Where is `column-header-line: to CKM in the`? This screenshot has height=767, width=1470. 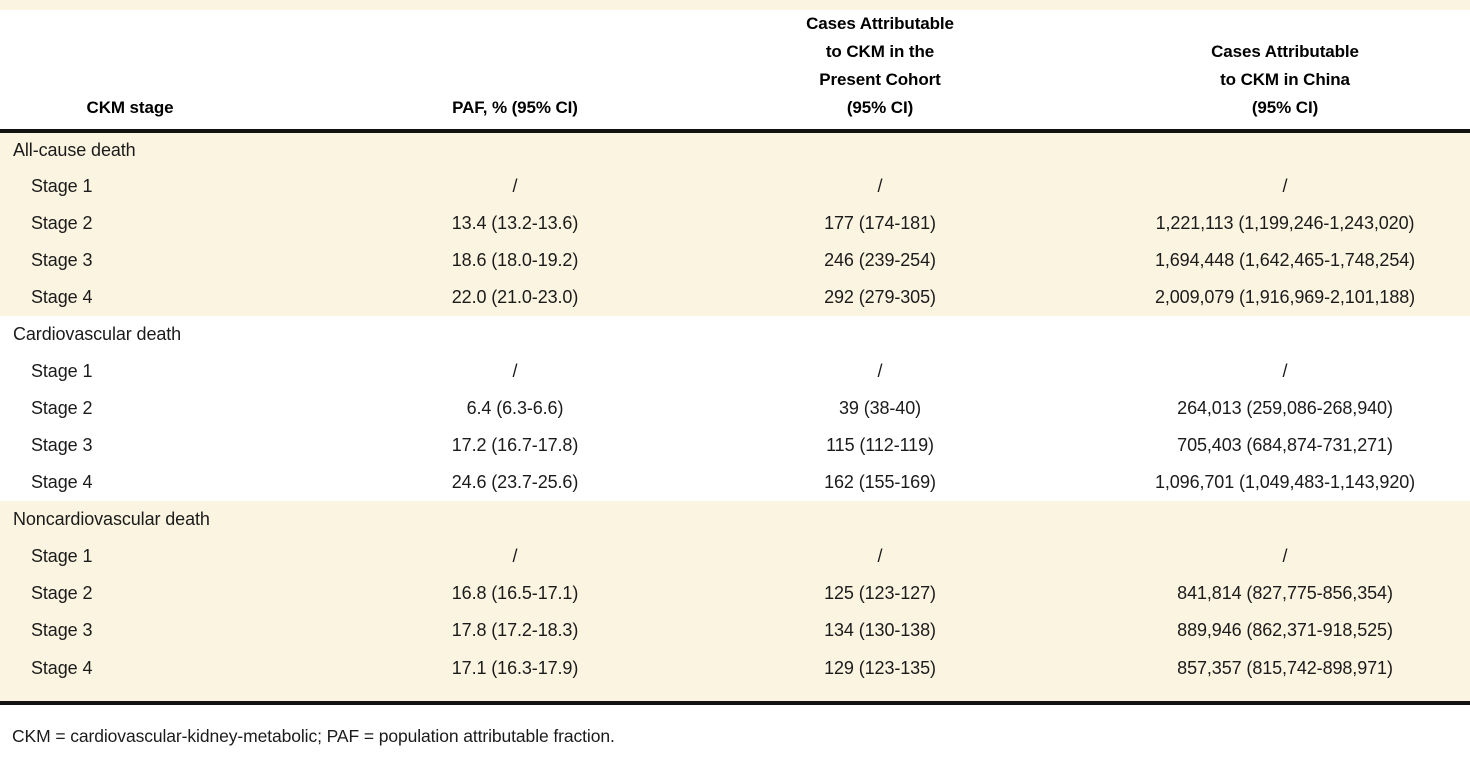
column-header-line: to CKM in the is located at coordinates (880, 51).